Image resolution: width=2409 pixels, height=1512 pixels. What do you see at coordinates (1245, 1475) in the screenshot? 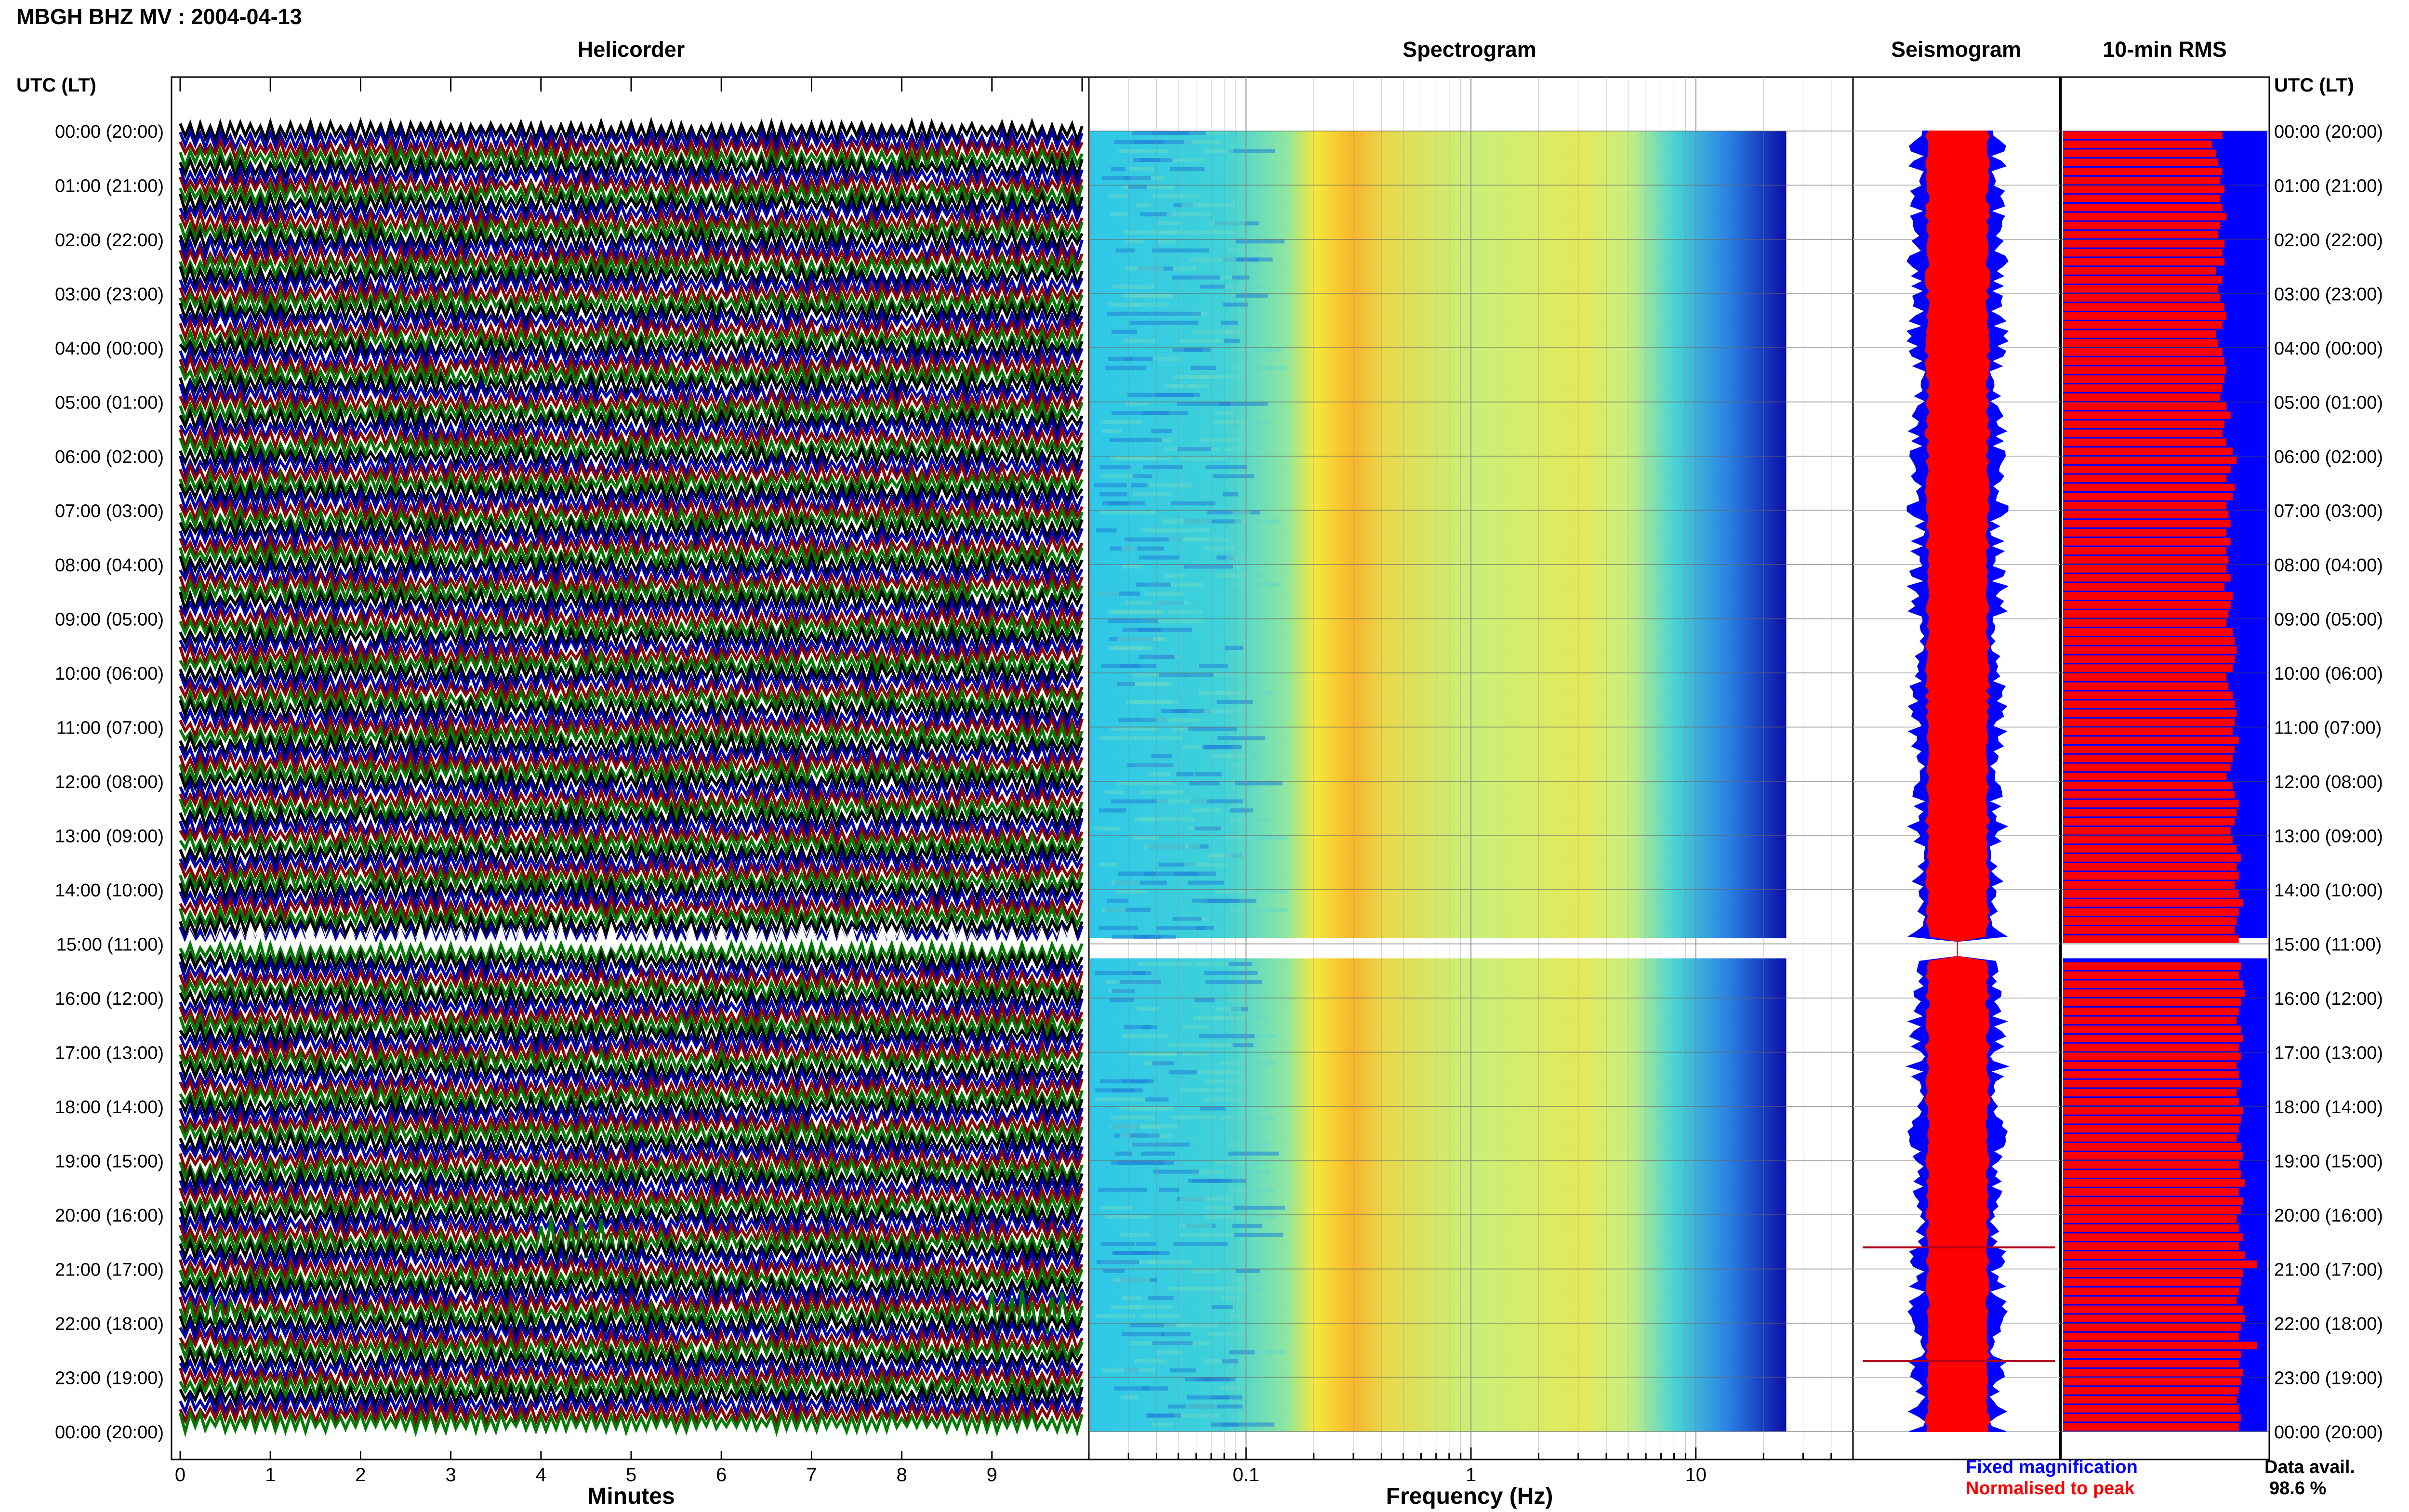
I see `spectrogram-x-tick-label: 0.1` at bounding box center [1245, 1475].